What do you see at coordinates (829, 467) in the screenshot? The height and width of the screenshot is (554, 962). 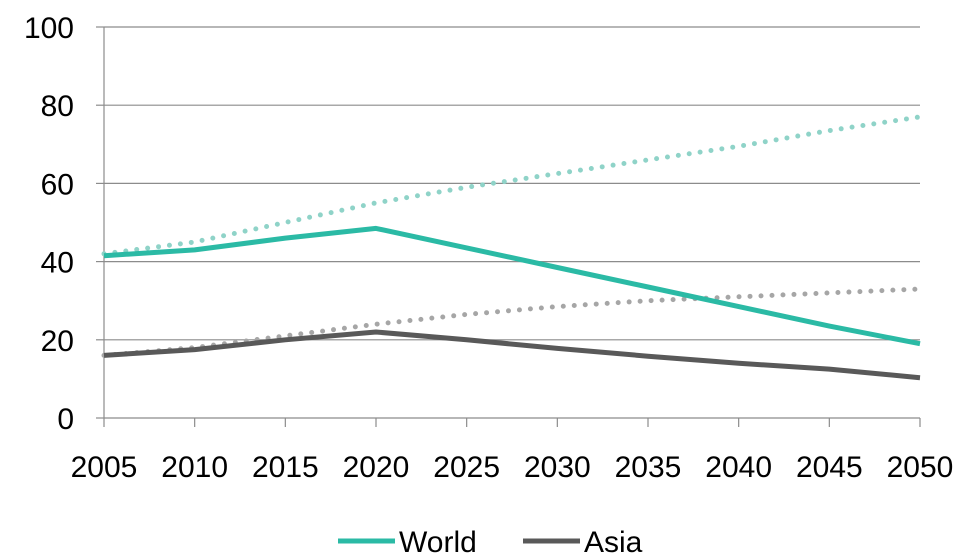 I see `x-tick-label: 2045` at bounding box center [829, 467].